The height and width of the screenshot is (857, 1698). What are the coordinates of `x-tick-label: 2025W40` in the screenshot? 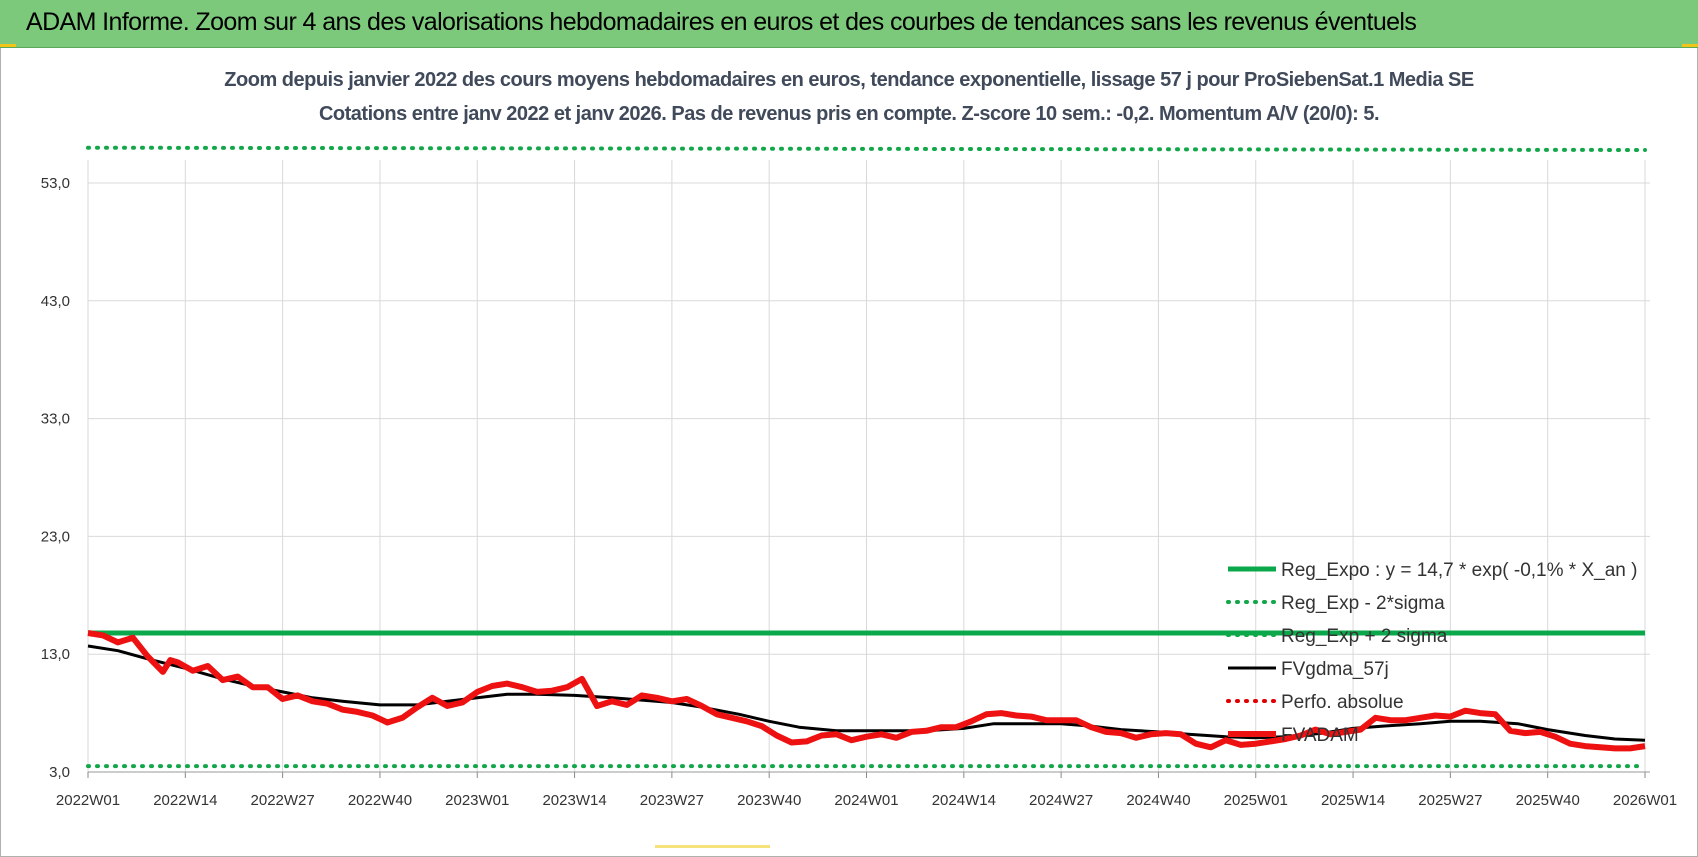 It's located at (1548, 800).